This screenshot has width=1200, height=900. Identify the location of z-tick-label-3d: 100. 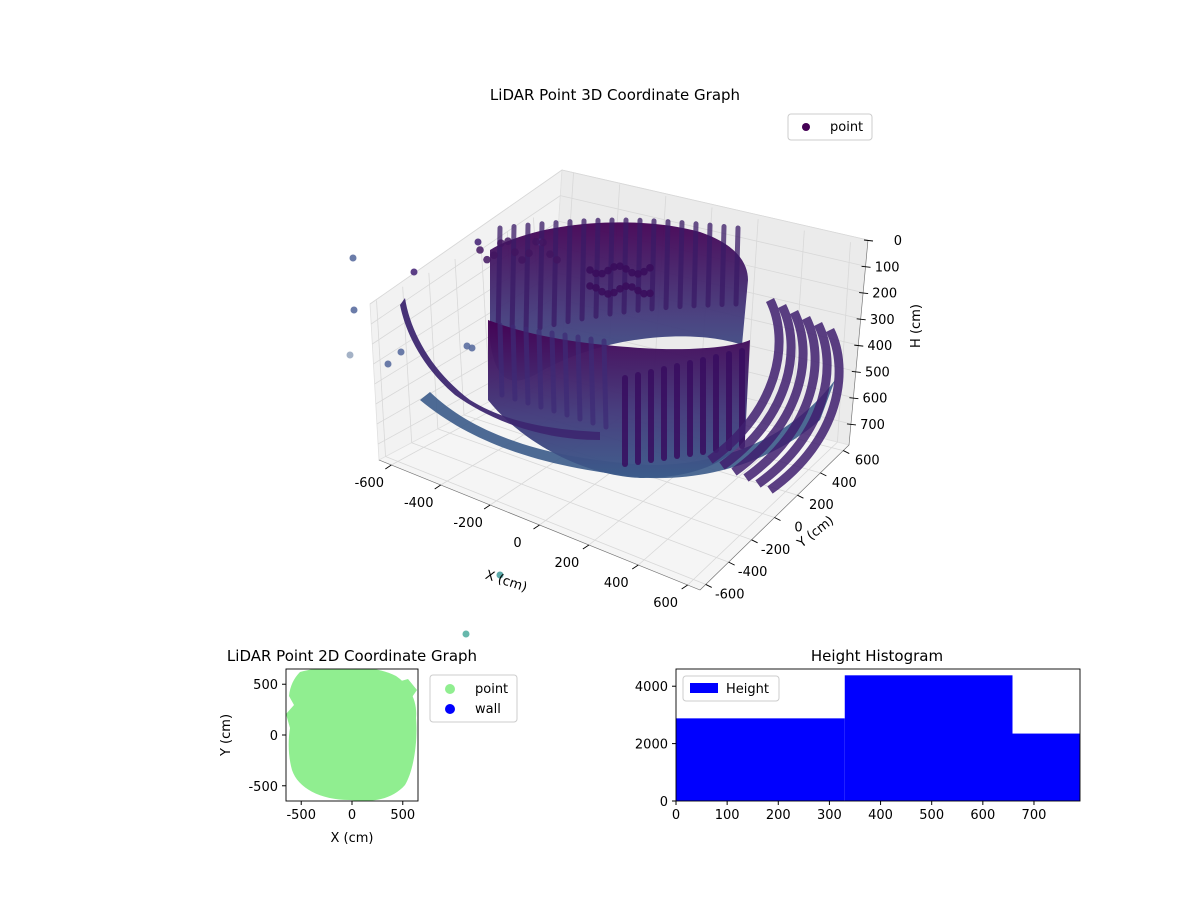
(887, 267).